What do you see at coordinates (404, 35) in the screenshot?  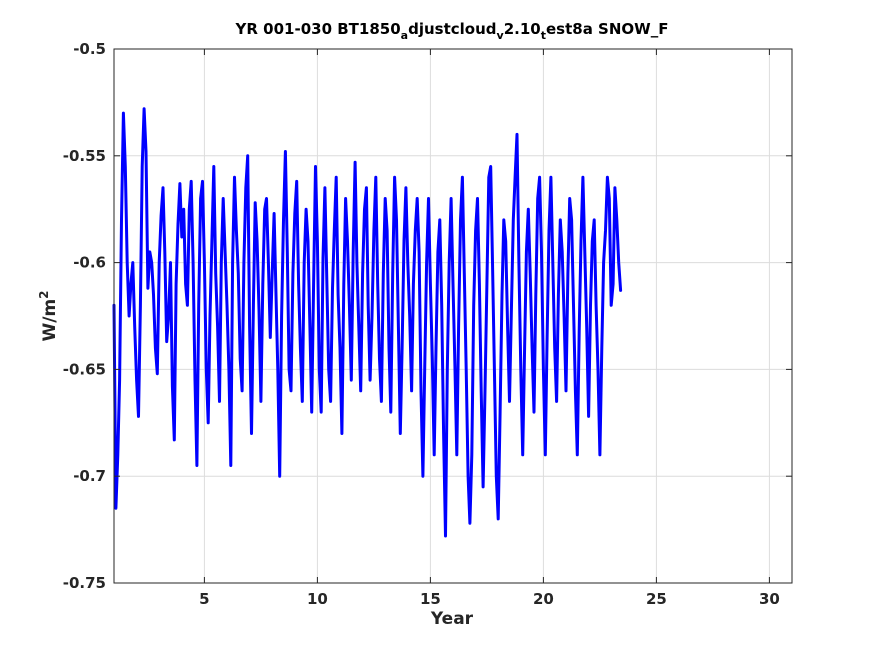 I see `chart-title-subscript: a` at bounding box center [404, 35].